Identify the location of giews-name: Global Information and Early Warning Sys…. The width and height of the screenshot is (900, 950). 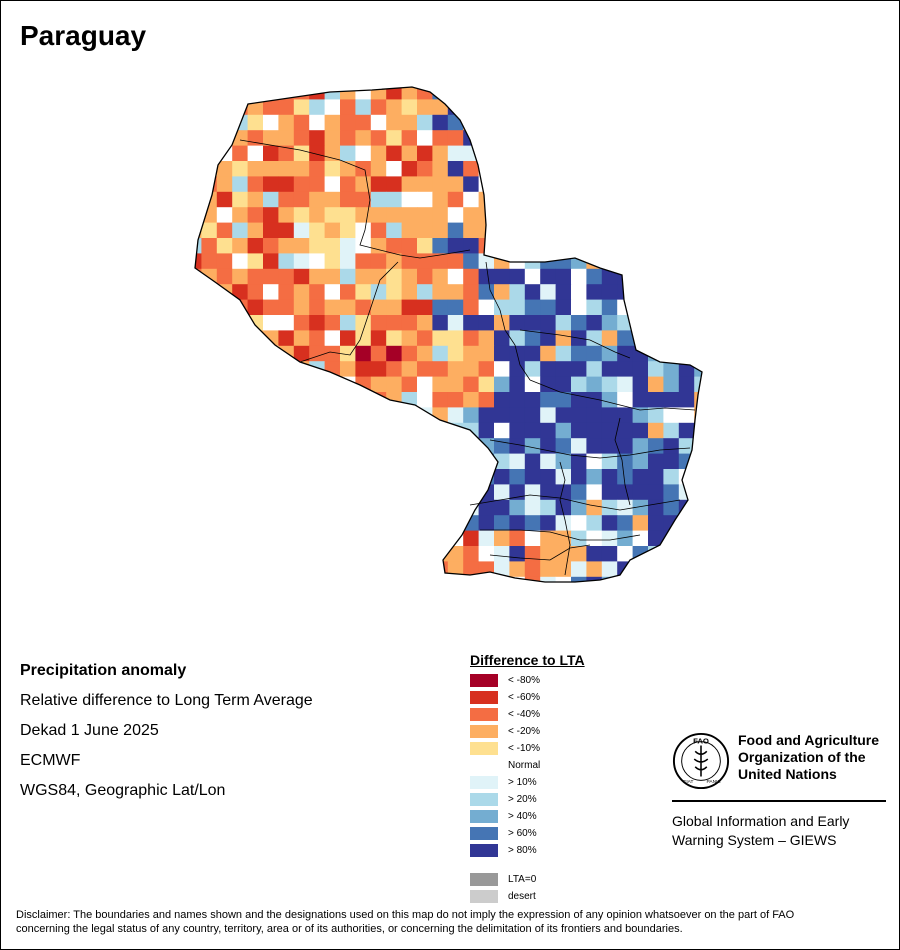
(780, 831).